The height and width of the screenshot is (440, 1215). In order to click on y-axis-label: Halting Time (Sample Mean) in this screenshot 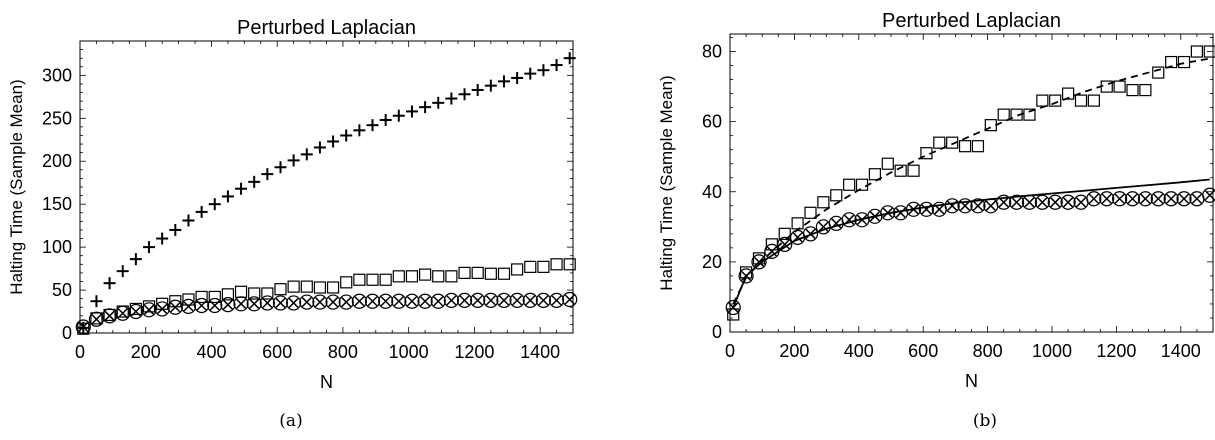, I will do `click(666, 182)`.